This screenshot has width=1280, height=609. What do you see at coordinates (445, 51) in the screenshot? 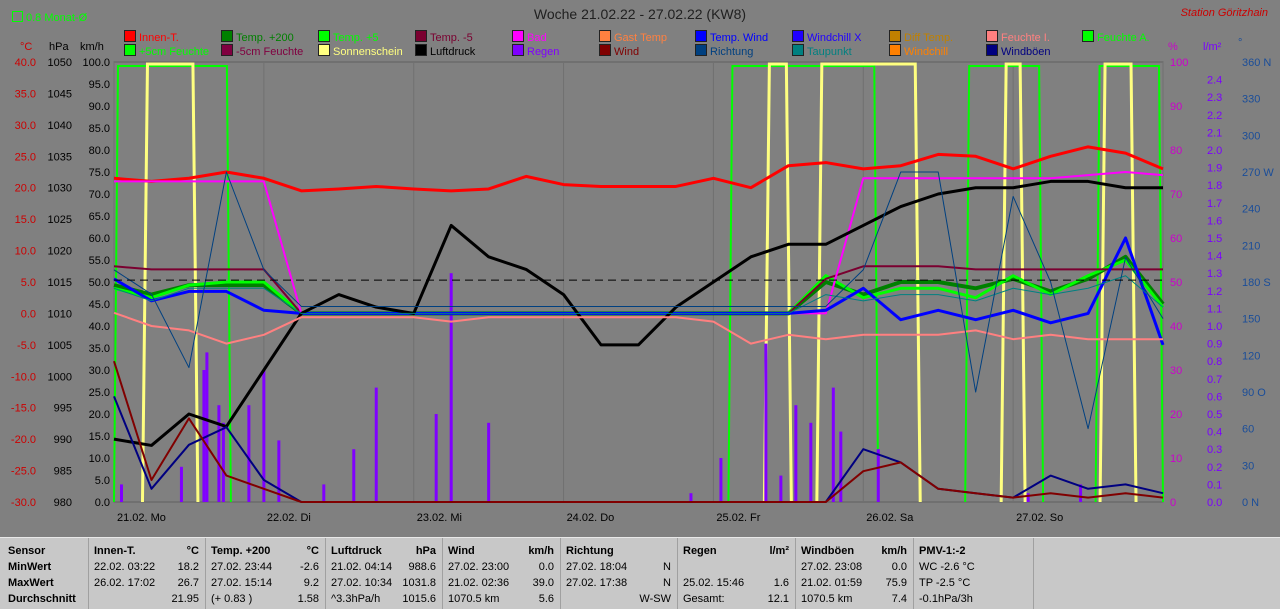
I see `legend-item: Luftdruck` at bounding box center [445, 51].